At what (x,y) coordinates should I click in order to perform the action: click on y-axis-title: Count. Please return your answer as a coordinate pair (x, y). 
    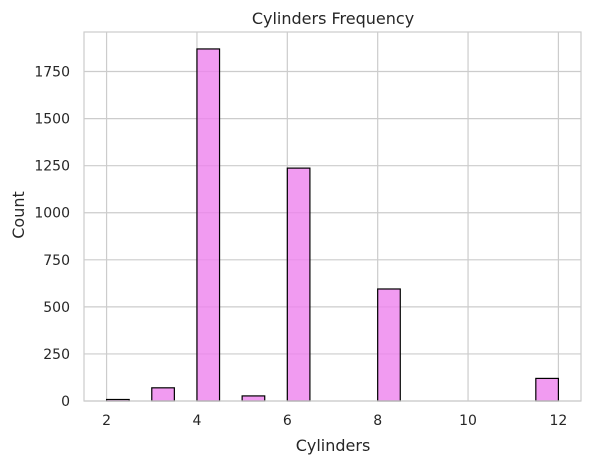
    Looking at the image, I should click on (18, 215).